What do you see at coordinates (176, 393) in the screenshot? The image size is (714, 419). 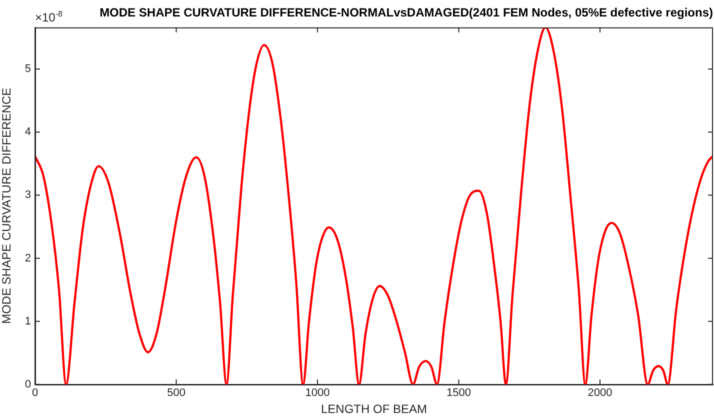 I see `x-tick-label: 500` at bounding box center [176, 393].